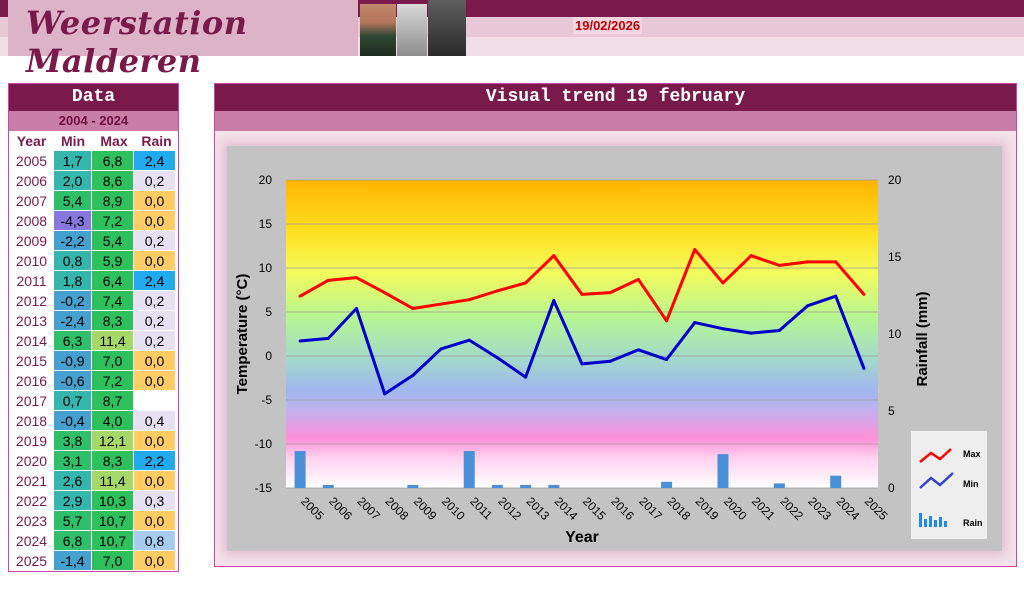 The width and height of the screenshot is (1024, 593). I want to click on legend-min-label: Min, so click(971, 484).